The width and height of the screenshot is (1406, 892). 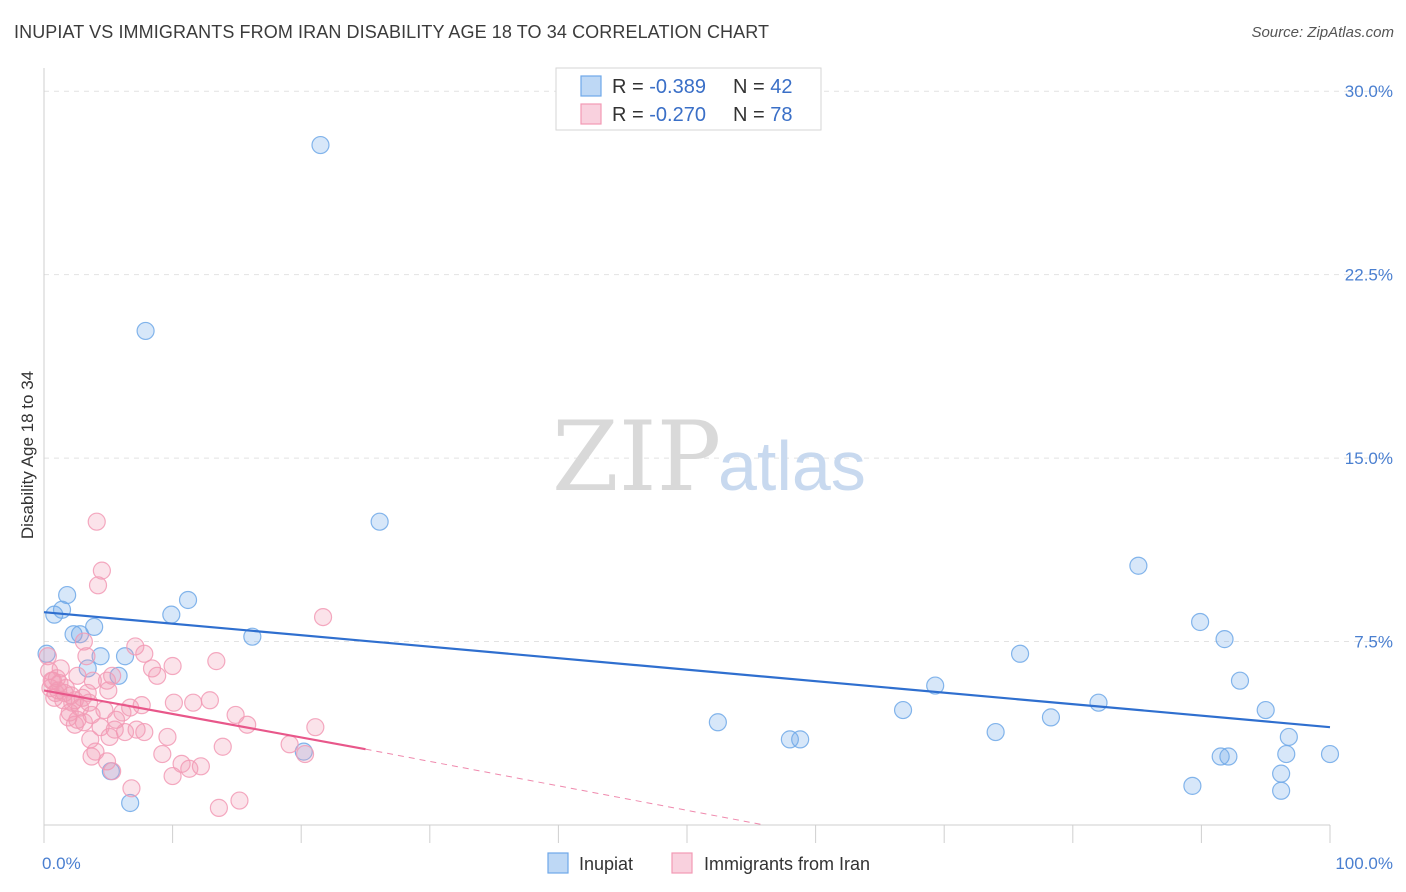 I want to click on trend-line-inupiat, so click(x=687, y=670).